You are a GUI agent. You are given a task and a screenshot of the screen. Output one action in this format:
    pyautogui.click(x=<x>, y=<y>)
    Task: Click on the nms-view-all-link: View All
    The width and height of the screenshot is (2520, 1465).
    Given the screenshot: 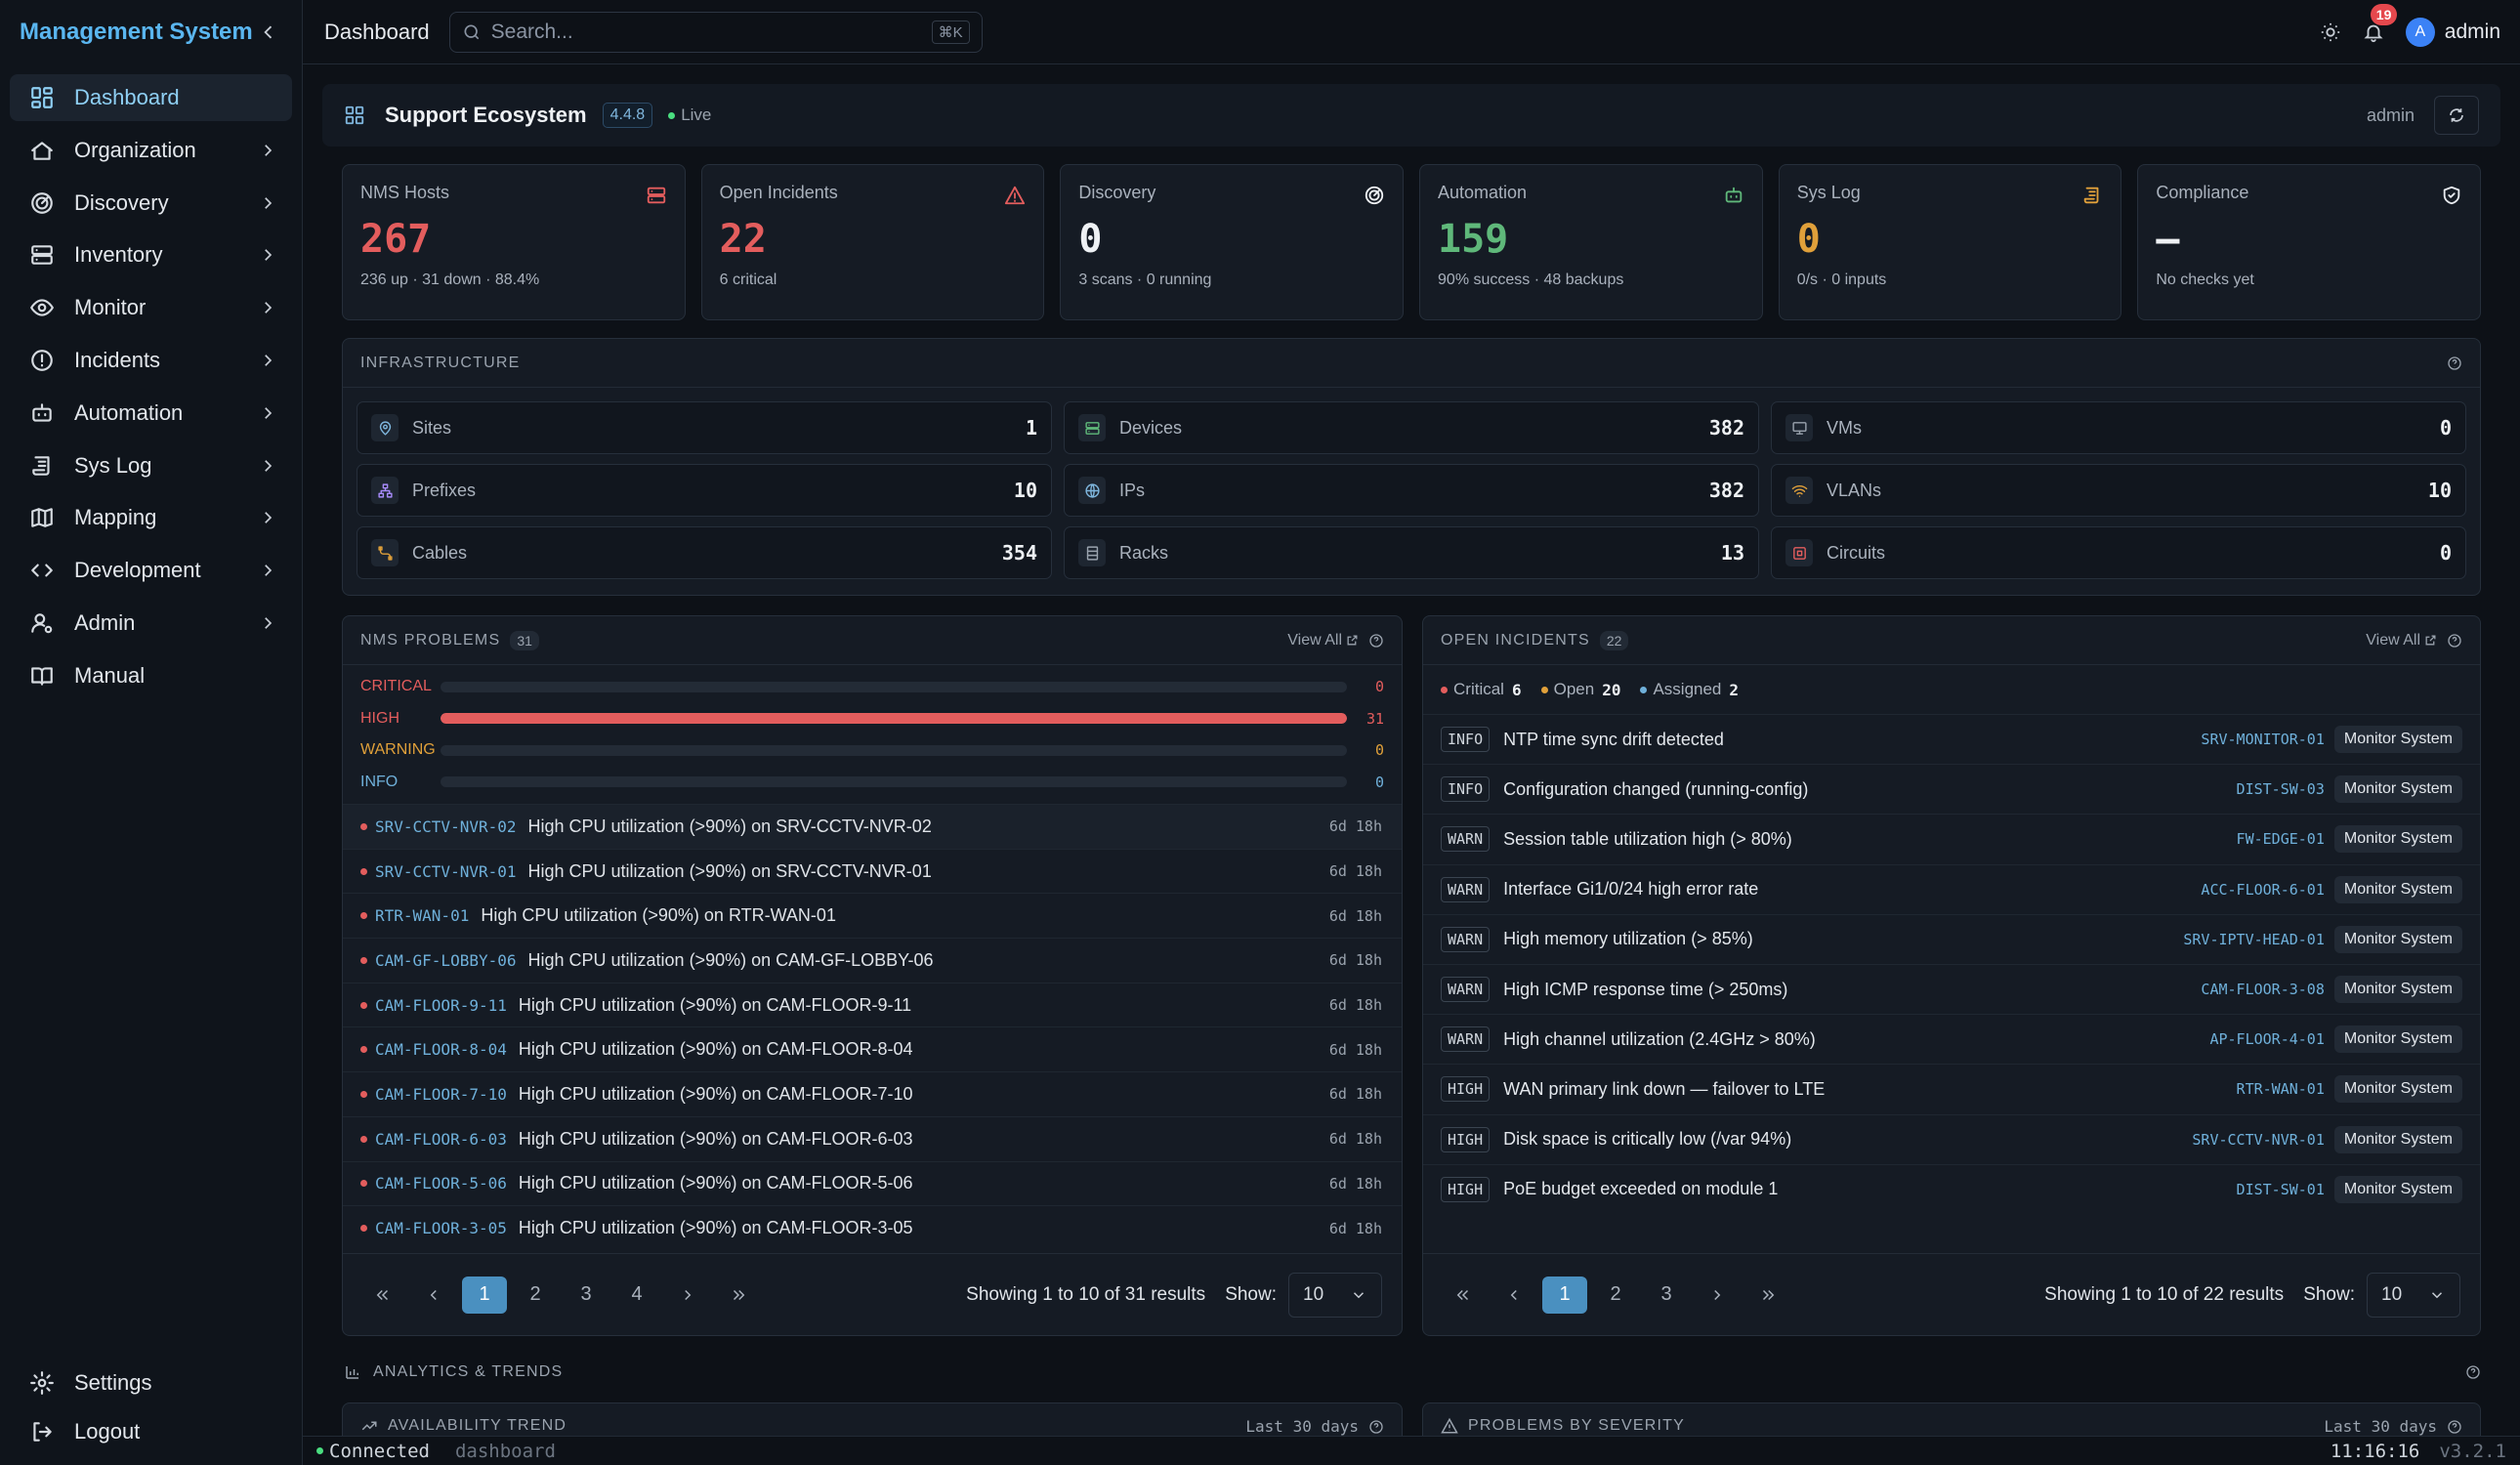 What is the action you would take?
    pyautogui.click(x=1323, y=640)
    